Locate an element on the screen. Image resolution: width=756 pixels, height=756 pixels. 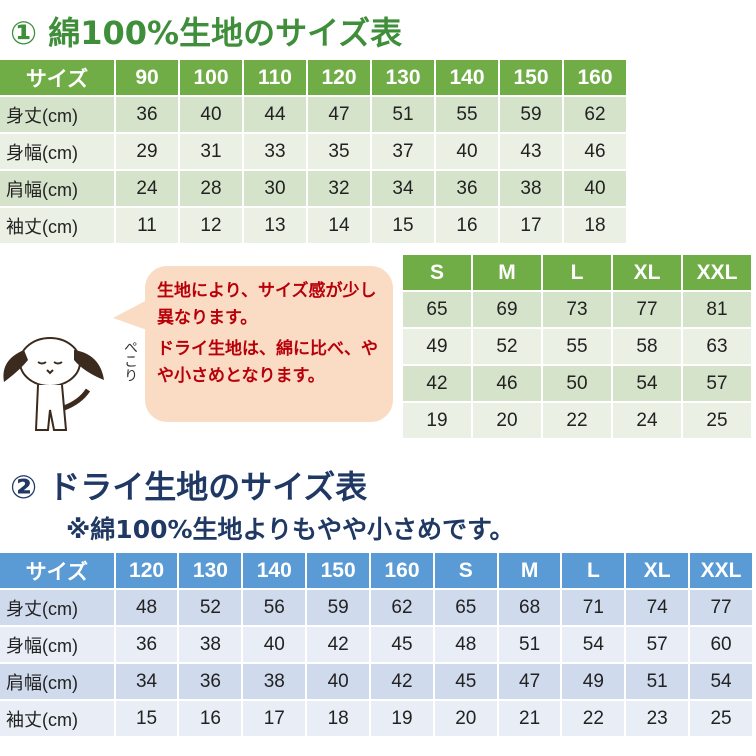
dry-size-note: ※綿100%生地よりもやや小さめです。 is located at coordinates (290, 529).